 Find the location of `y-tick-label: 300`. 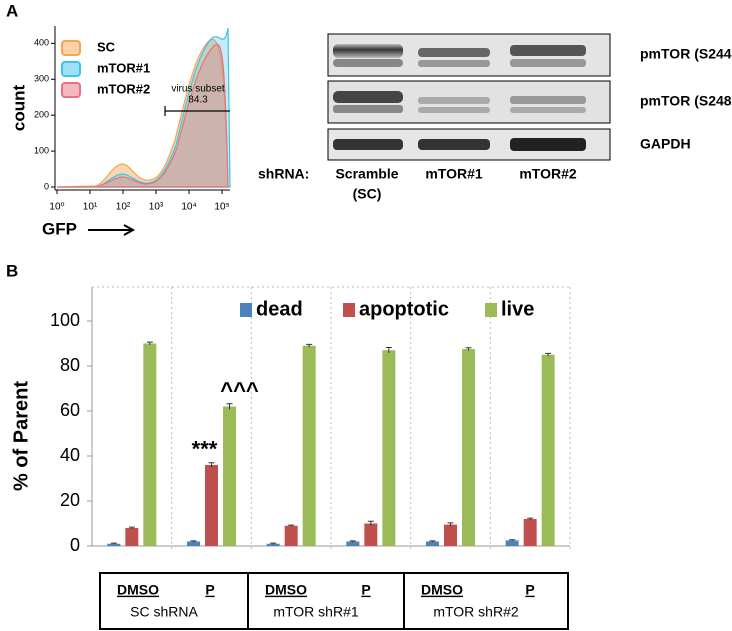

y-tick-label: 300 is located at coordinates (41, 79).